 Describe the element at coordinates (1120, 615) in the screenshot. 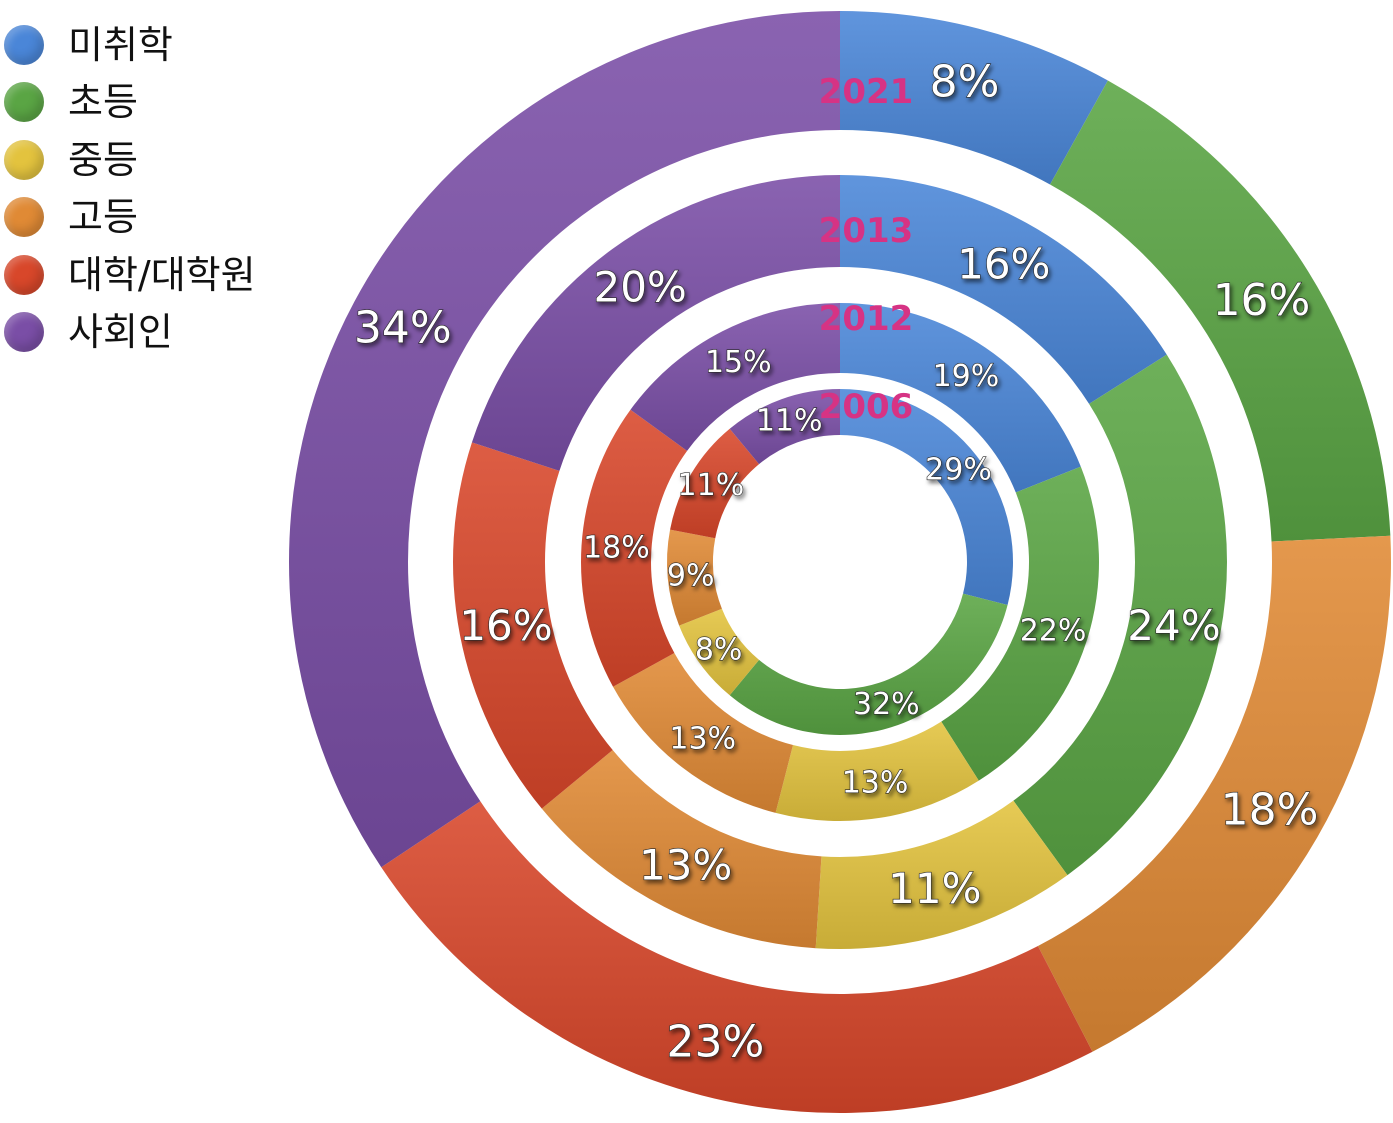

I see `slice-2013-elementary` at that location.